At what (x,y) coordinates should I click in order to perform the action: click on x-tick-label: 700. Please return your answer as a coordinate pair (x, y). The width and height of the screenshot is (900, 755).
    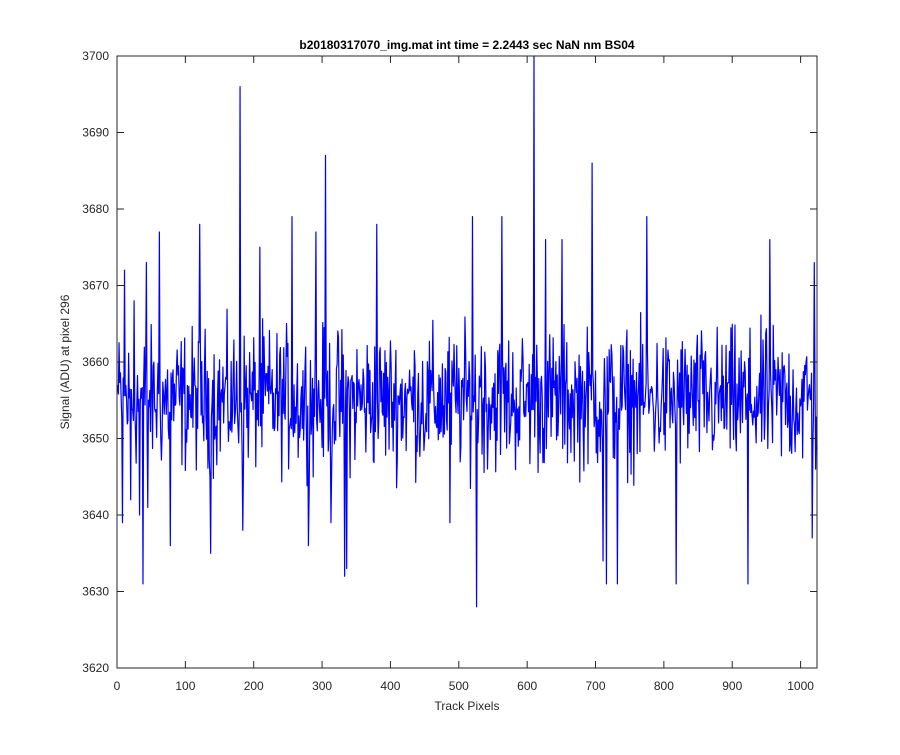
    Looking at the image, I should click on (596, 686).